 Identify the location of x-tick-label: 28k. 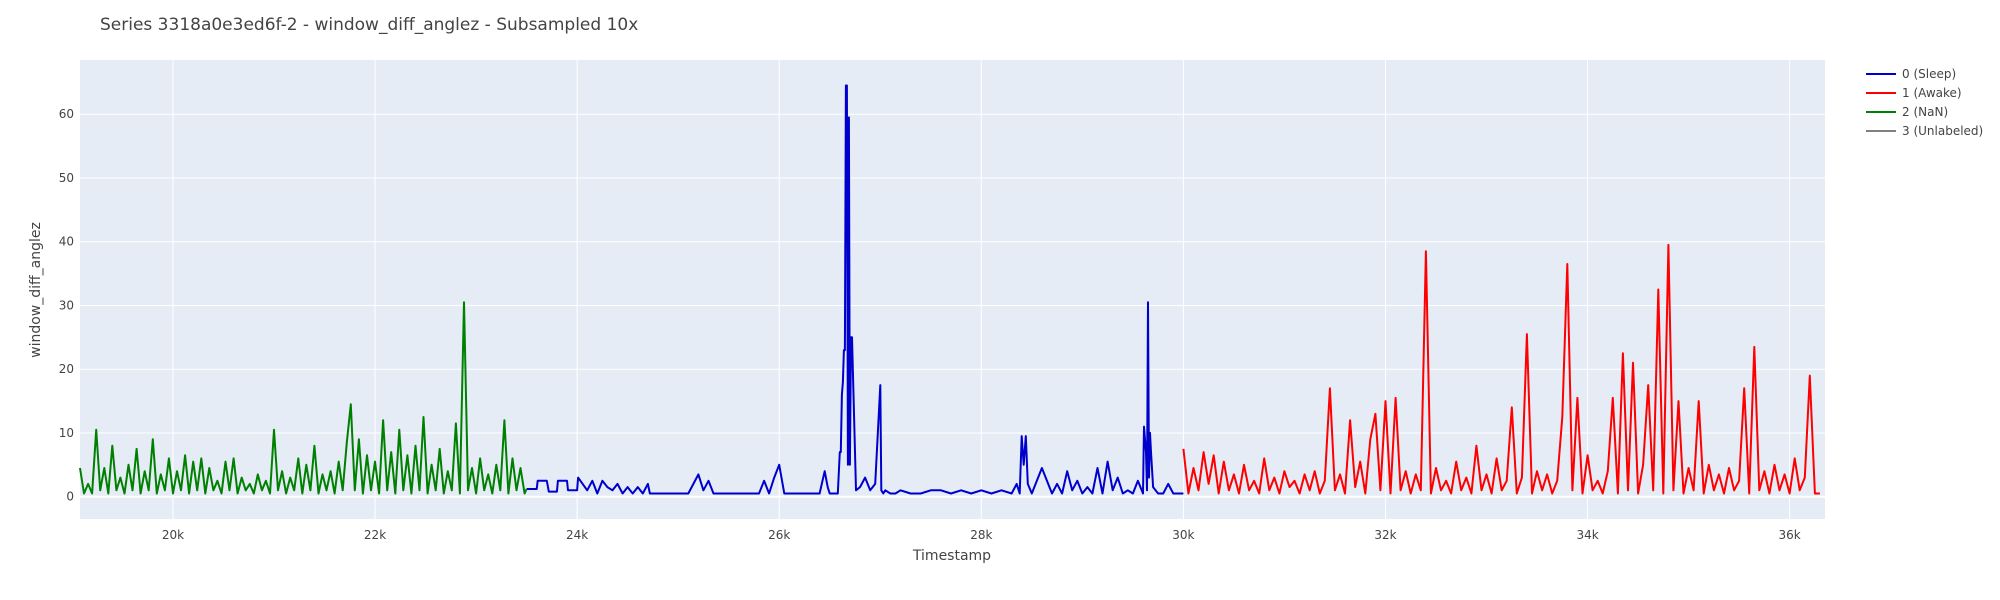
(981, 535).